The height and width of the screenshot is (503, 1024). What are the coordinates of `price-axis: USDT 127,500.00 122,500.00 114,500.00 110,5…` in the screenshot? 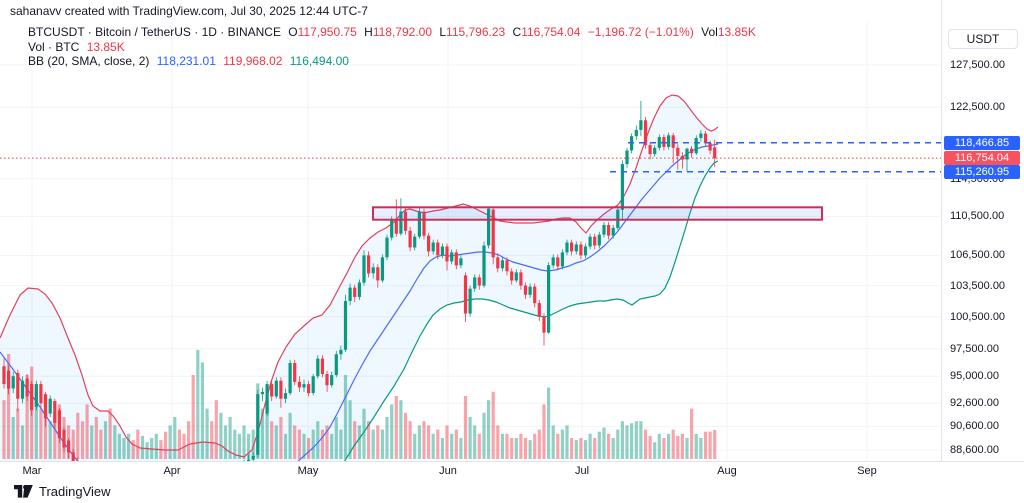 It's located at (982, 230).